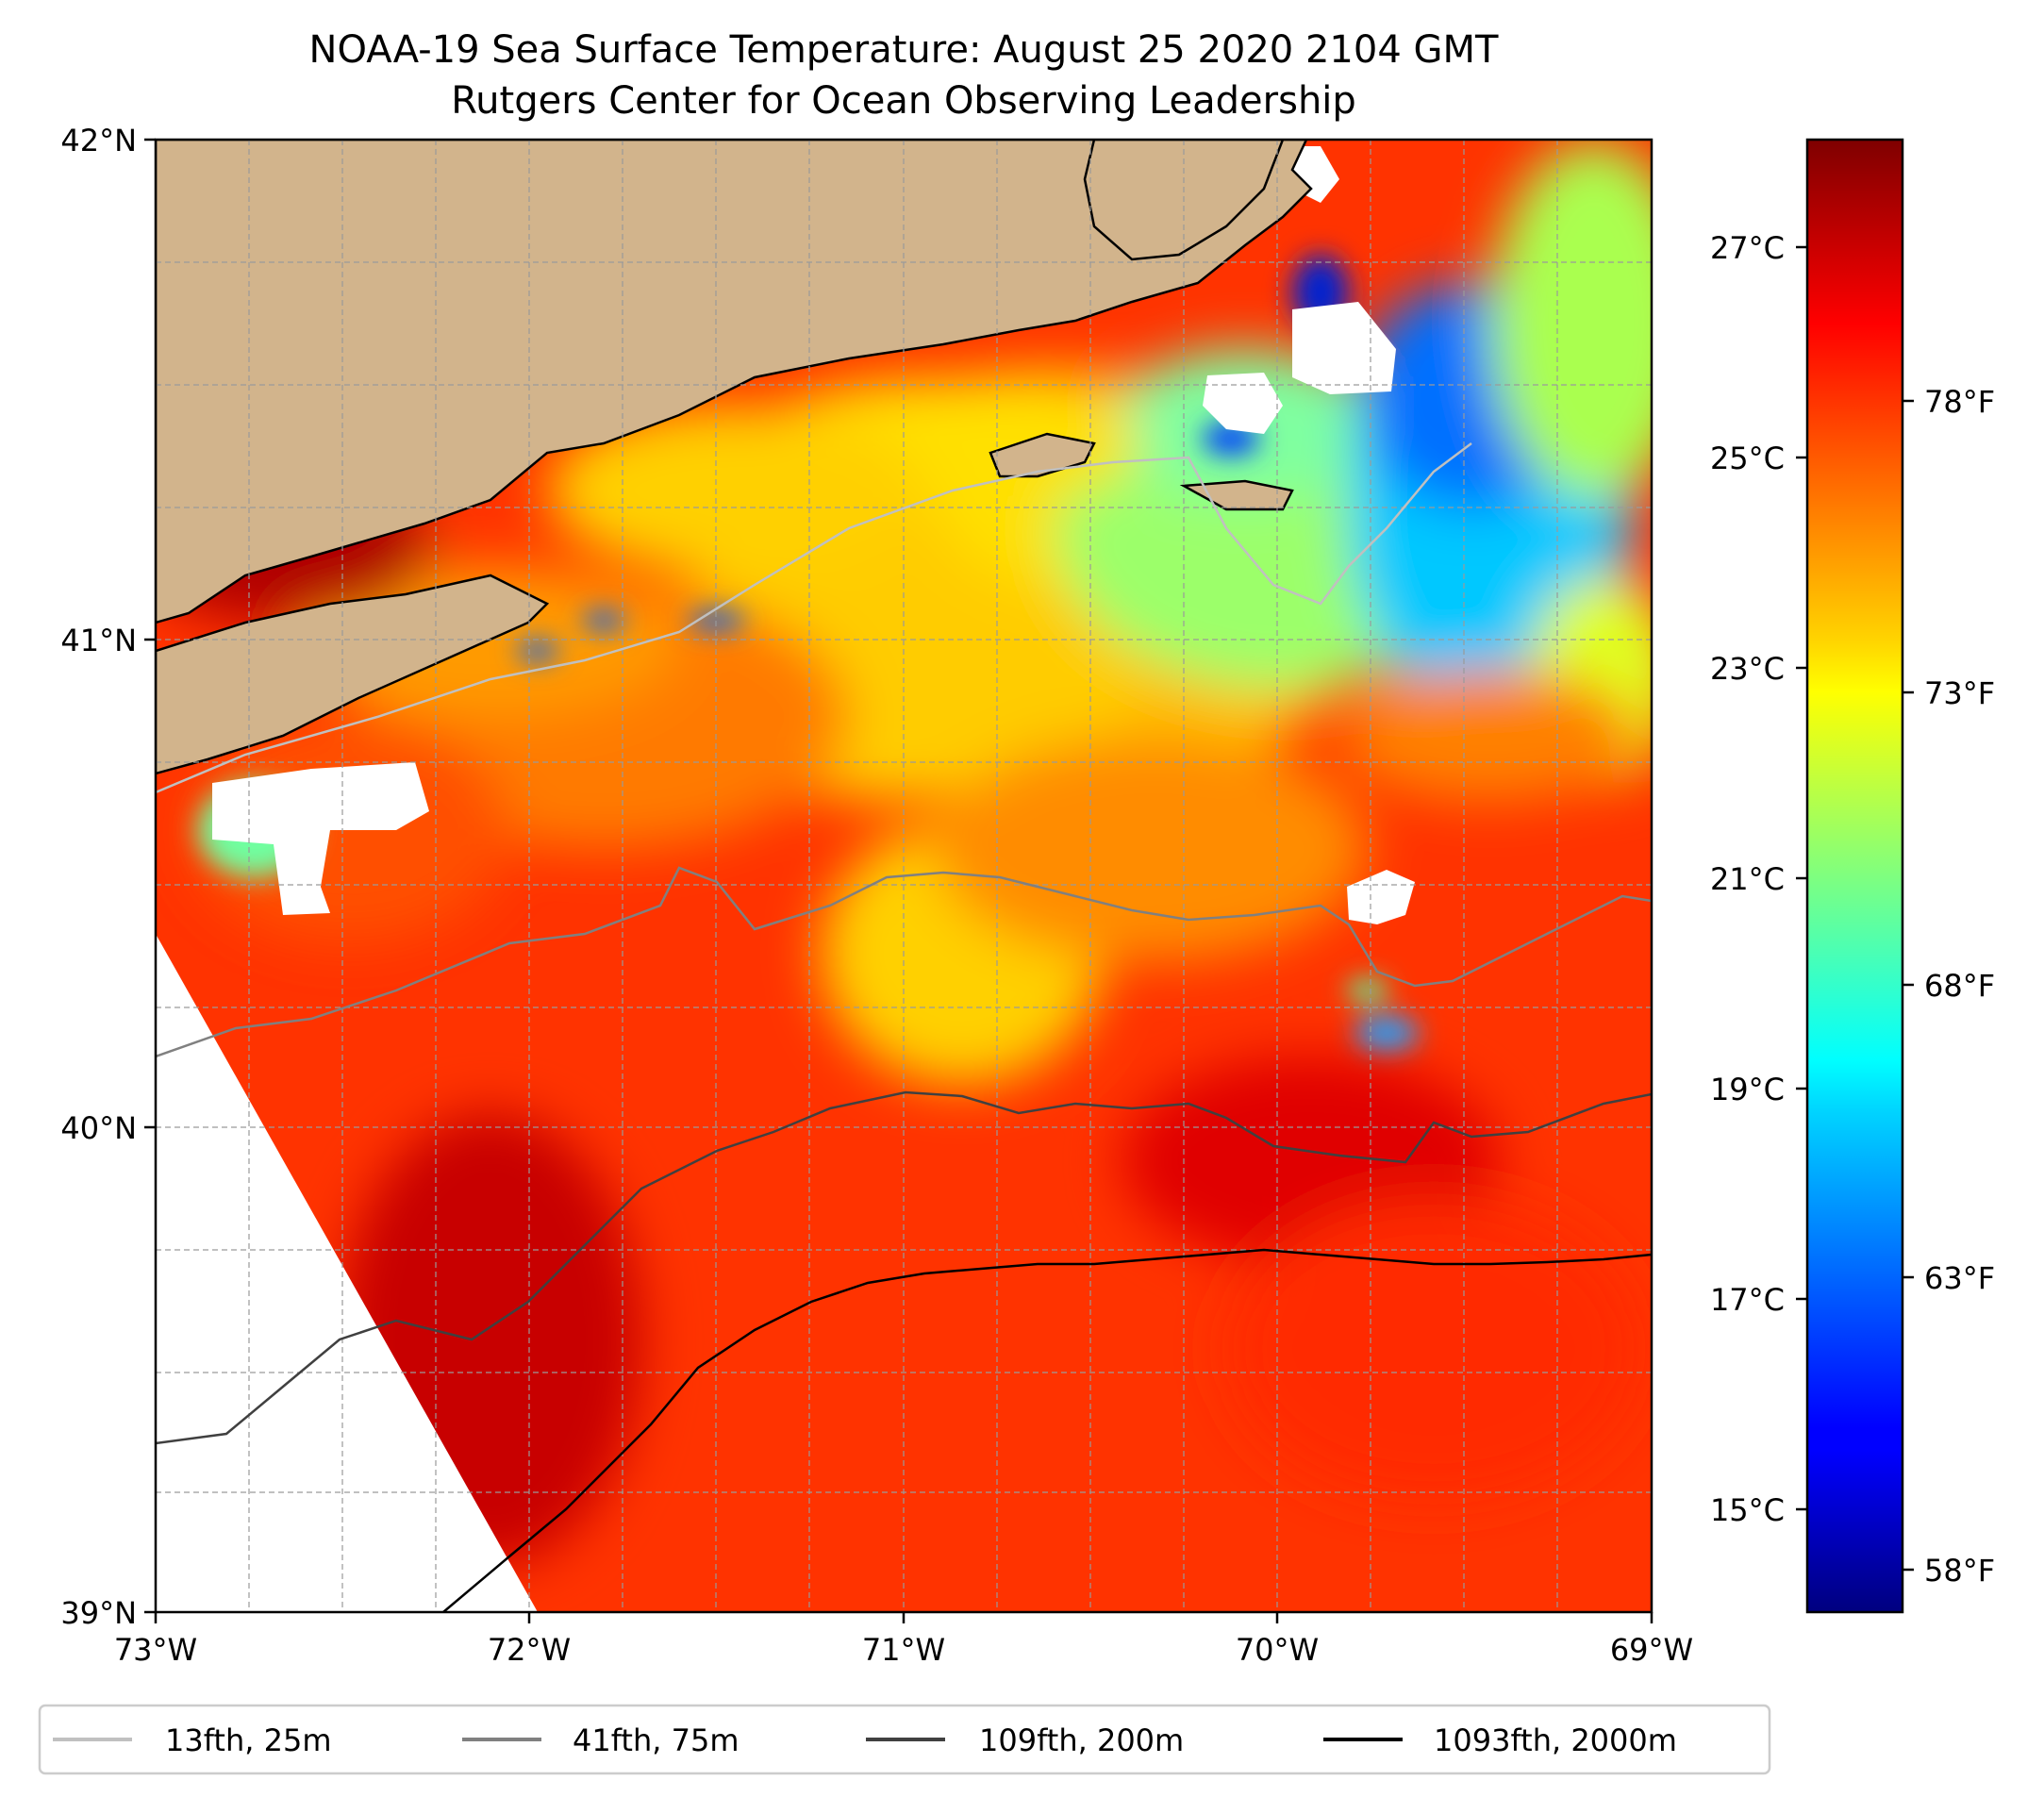  I want to click on land-nantucket, so click(1236, 495).